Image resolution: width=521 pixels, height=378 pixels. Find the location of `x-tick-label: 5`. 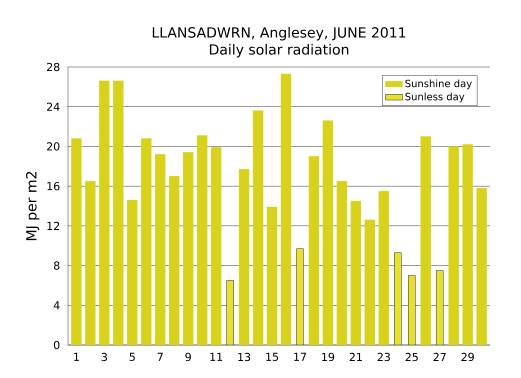

x-tick-label: 5 is located at coordinates (132, 356).